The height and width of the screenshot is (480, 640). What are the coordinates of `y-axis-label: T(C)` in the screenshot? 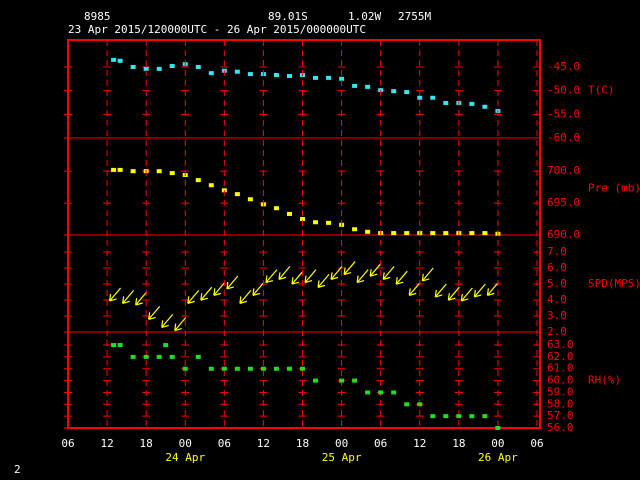 It's located at (601, 90).